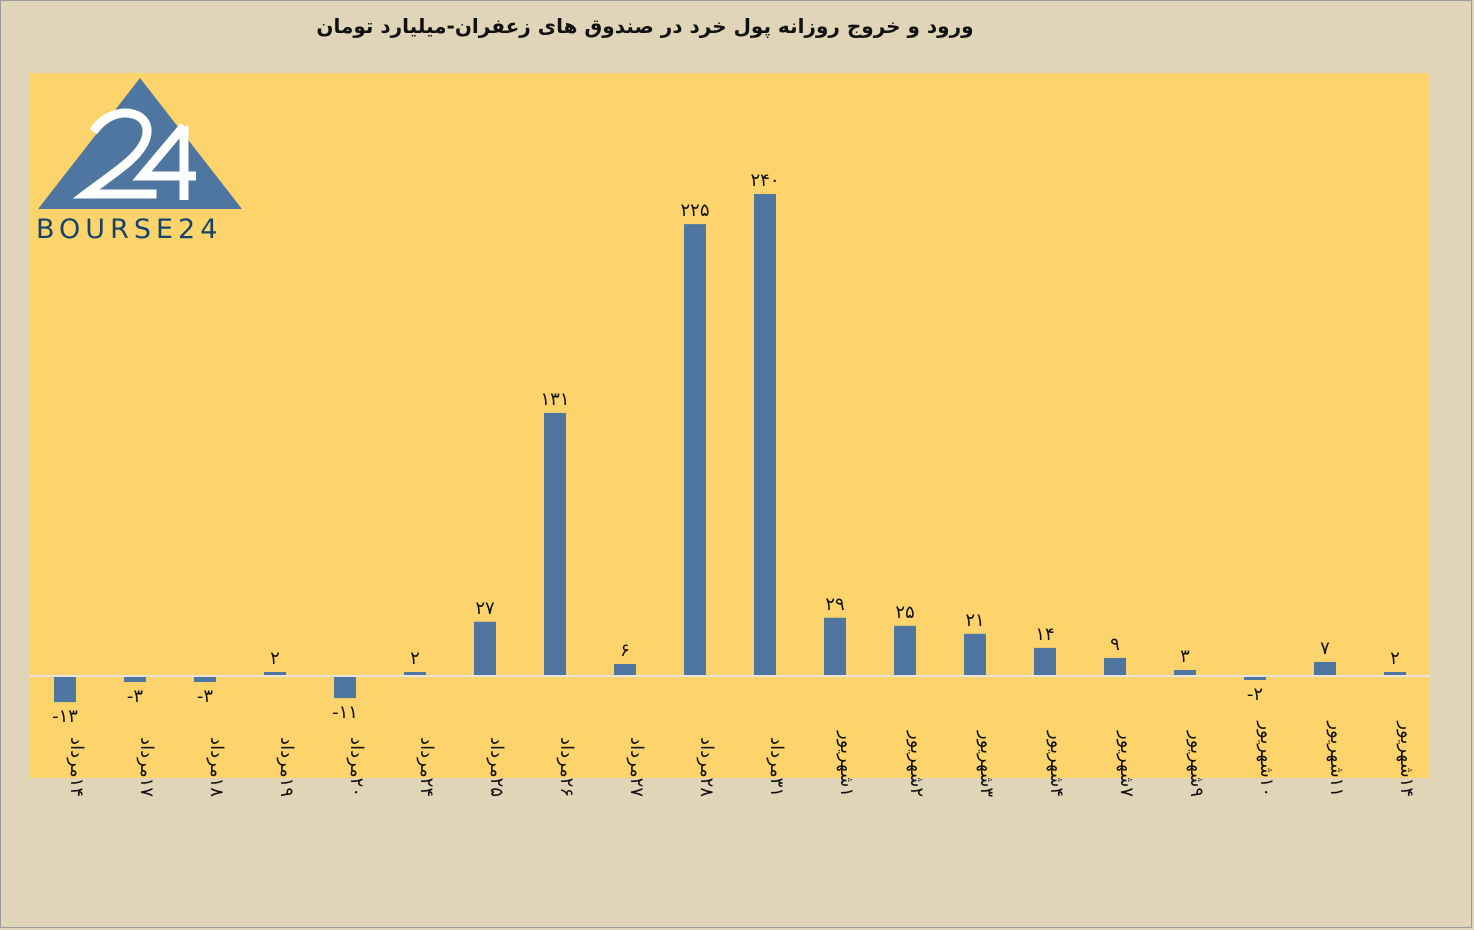 The height and width of the screenshot is (930, 1474). Describe the element at coordinates (554, 399) in the screenshot. I see `data-label: ۱۳۱` at that location.